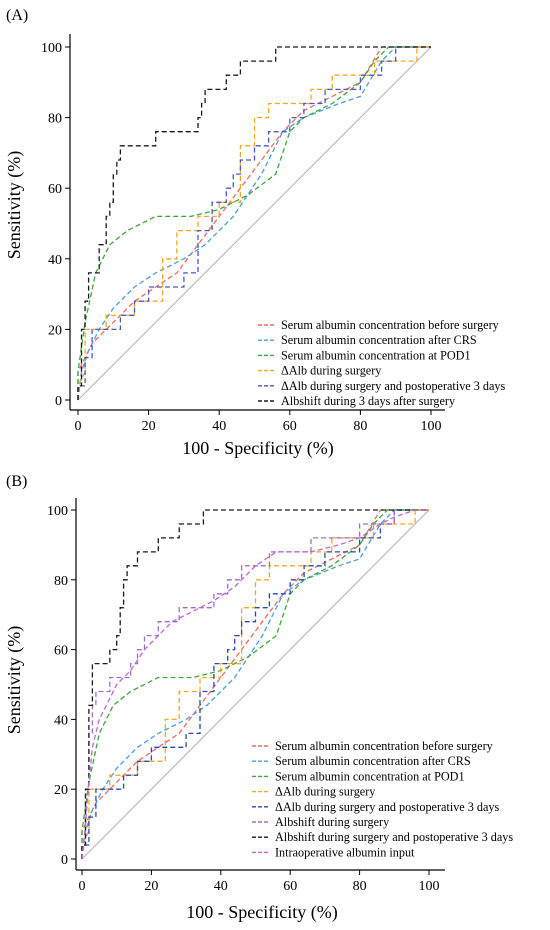 This screenshot has width=550, height=930. Describe the element at coordinates (345, 852) in the screenshot. I see `legend-label: Intraoperative albumin input` at that location.